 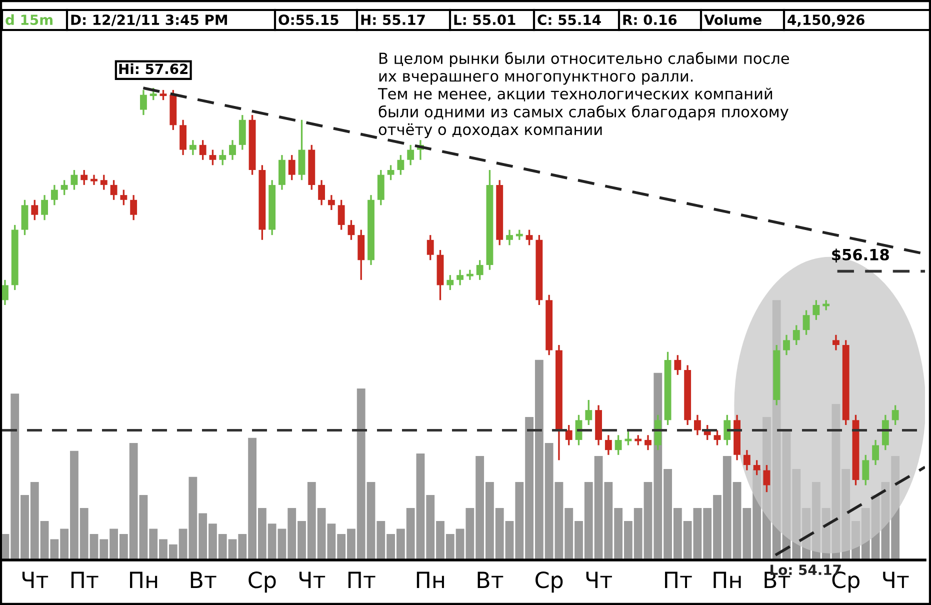 What do you see at coordinates (149, 20) in the screenshot?
I see `text: D: 12/21/11 3:45 PM` at bounding box center [149, 20].